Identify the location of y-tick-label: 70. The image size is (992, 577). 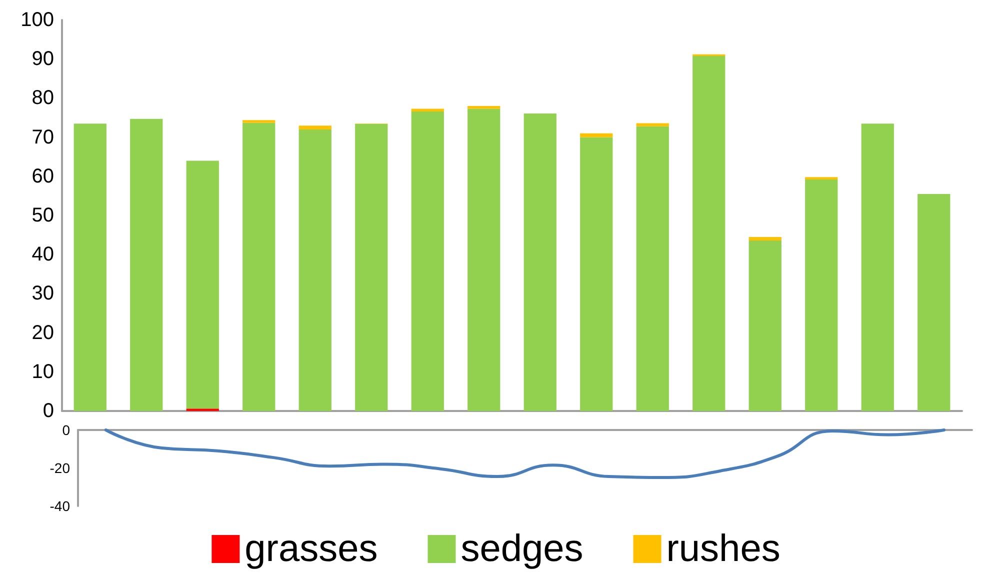
(43, 137).